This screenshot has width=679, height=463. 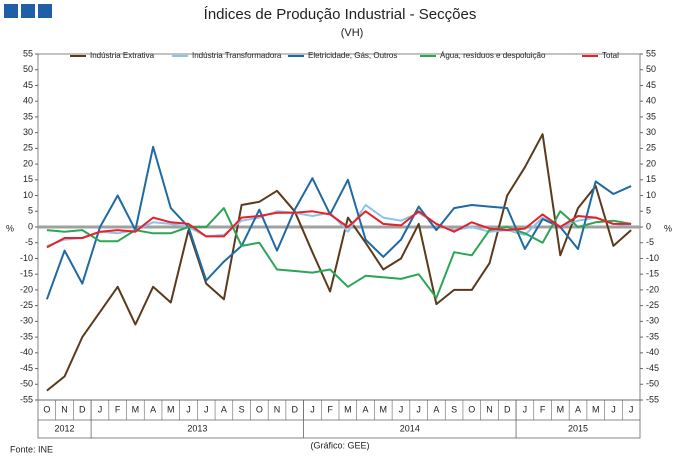 I want to click on y2-tick-label: 55, so click(x=651, y=53).